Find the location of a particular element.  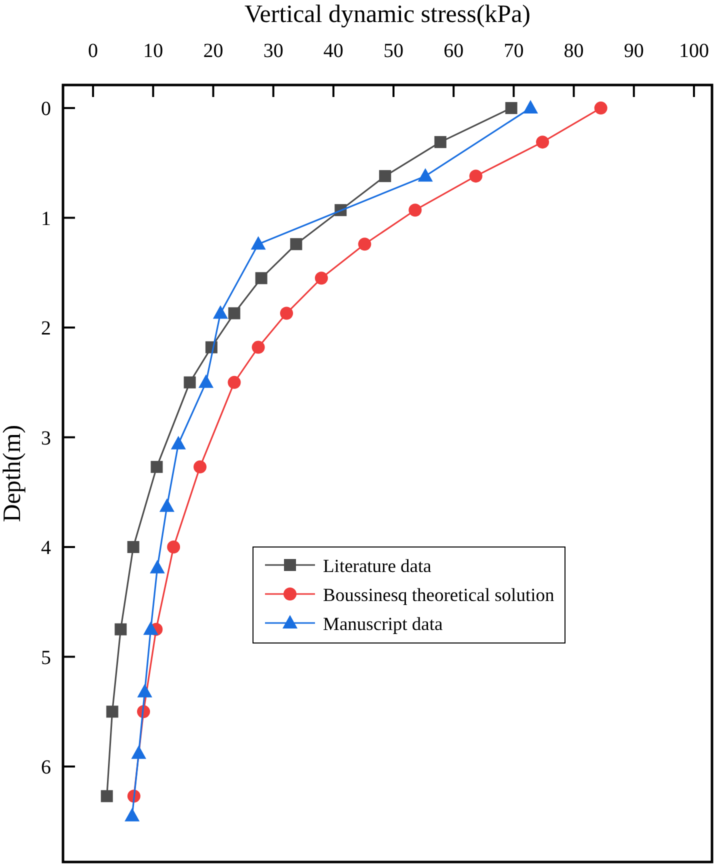

legend-label: Literature data is located at coordinates (377, 567).